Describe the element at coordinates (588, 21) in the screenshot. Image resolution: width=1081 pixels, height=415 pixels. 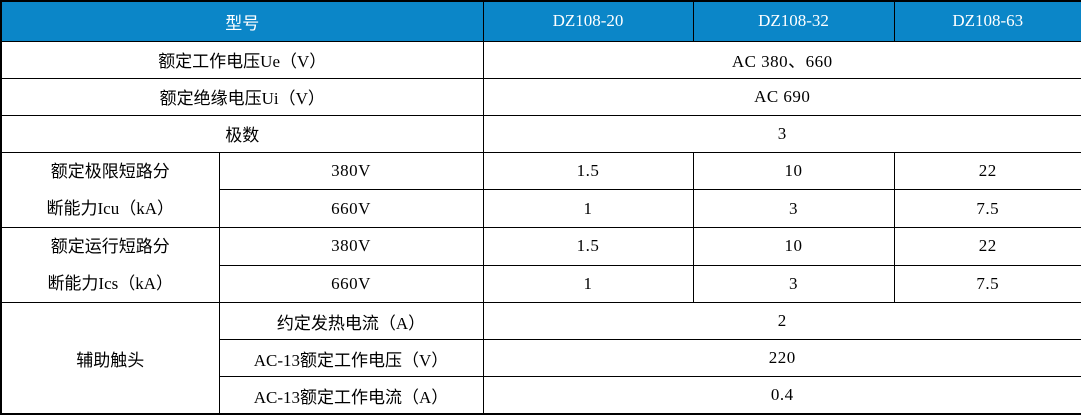
I see `col-header-dz108-20: DZ108-20` at that location.